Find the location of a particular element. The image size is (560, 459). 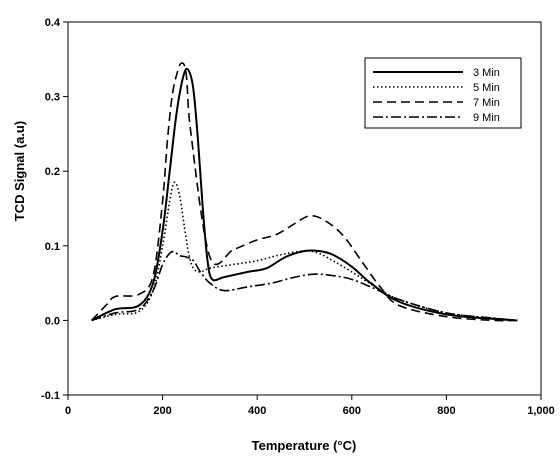

x-axis-title: Temperature (°C) is located at coordinates (304, 445).